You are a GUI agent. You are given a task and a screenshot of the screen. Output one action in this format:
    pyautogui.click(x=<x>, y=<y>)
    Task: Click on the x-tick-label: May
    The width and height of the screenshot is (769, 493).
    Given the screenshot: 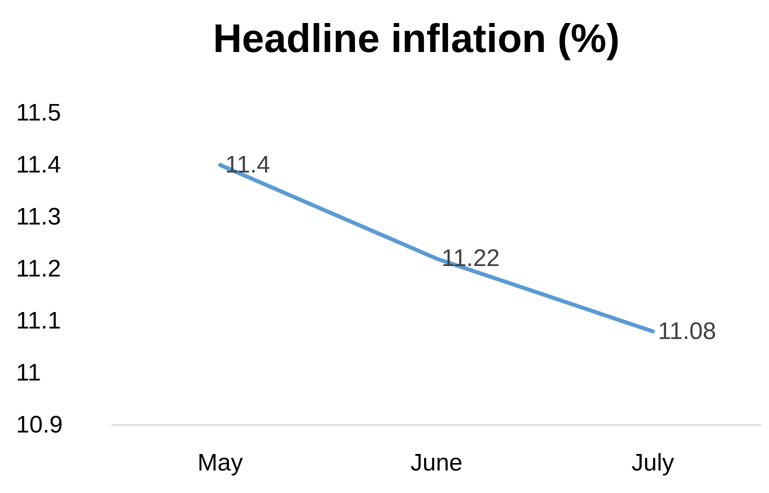 What is the action you would take?
    pyautogui.click(x=220, y=463)
    